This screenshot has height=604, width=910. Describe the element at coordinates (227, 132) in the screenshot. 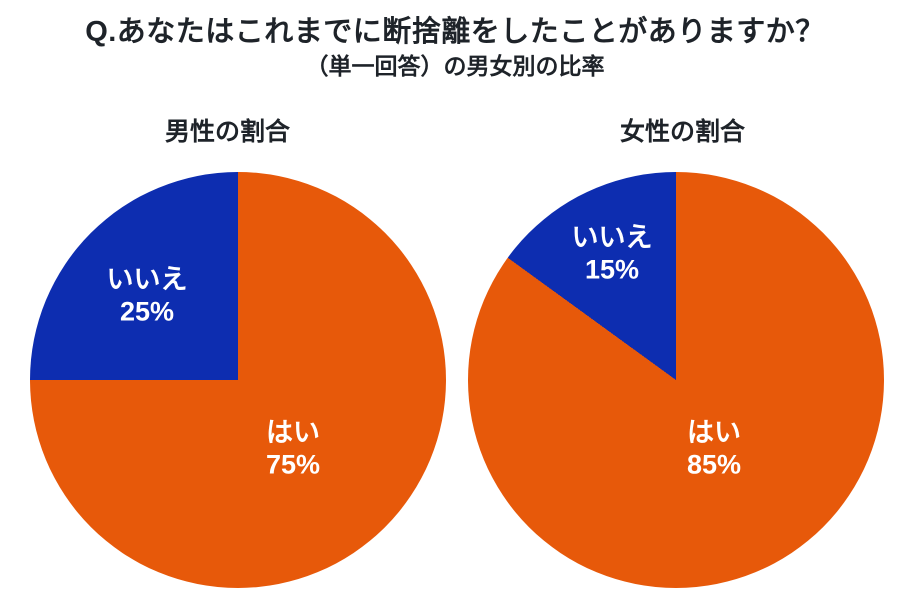

I see `pie-title-male: 男性の割合` at that location.